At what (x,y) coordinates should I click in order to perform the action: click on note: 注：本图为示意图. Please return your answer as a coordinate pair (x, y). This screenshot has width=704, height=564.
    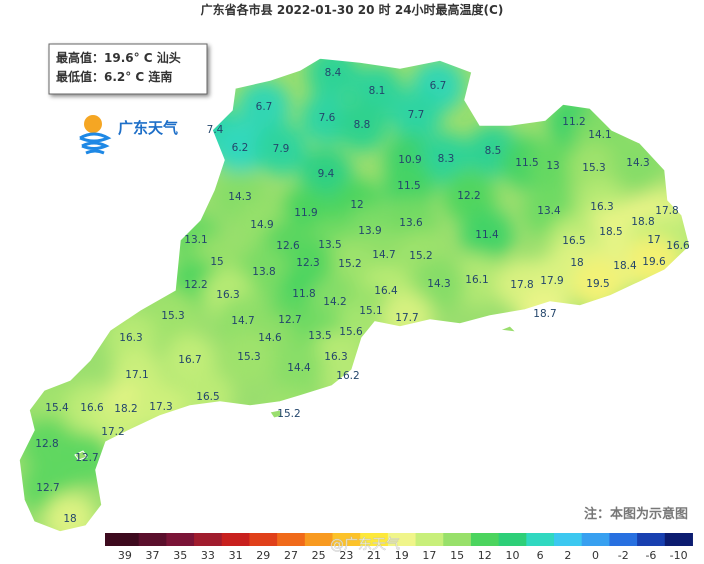
    Looking at the image, I should click on (636, 514).